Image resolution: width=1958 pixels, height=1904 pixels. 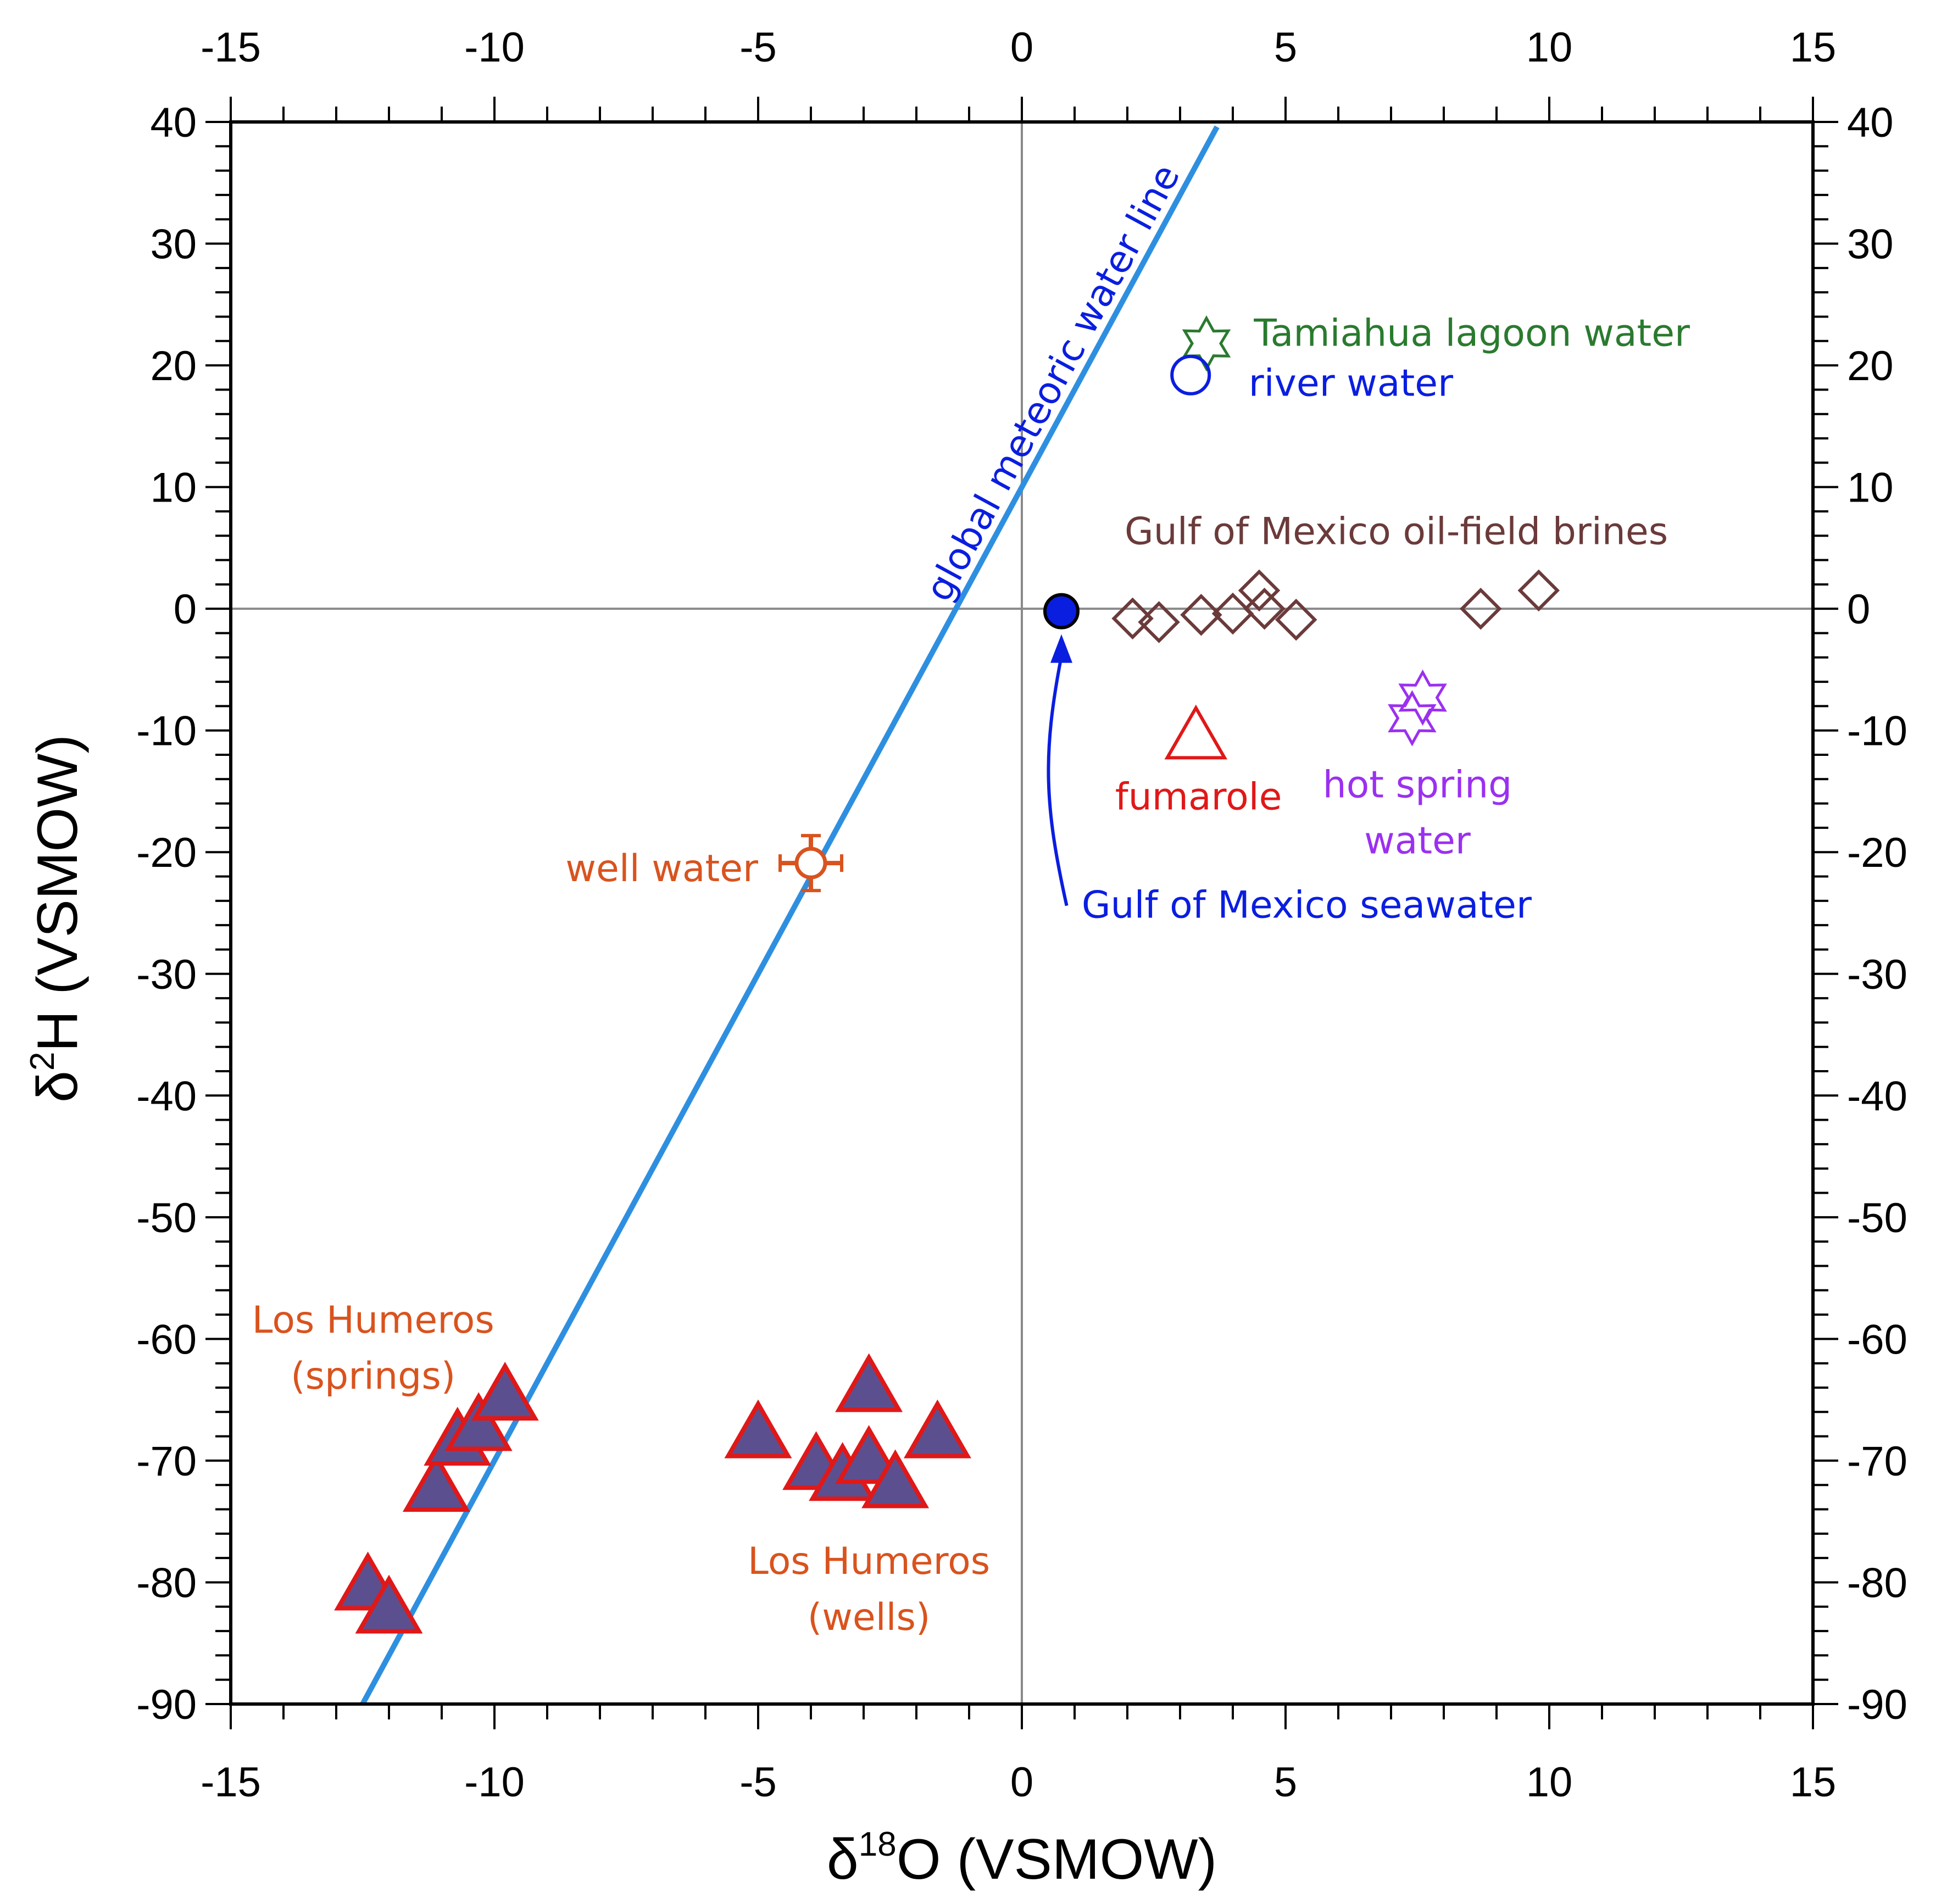 What do you see at coordinates (231, 1782) in the screenshot?
I see `x-tick-label-bottom: -15` at bounding box center [231, 1782].